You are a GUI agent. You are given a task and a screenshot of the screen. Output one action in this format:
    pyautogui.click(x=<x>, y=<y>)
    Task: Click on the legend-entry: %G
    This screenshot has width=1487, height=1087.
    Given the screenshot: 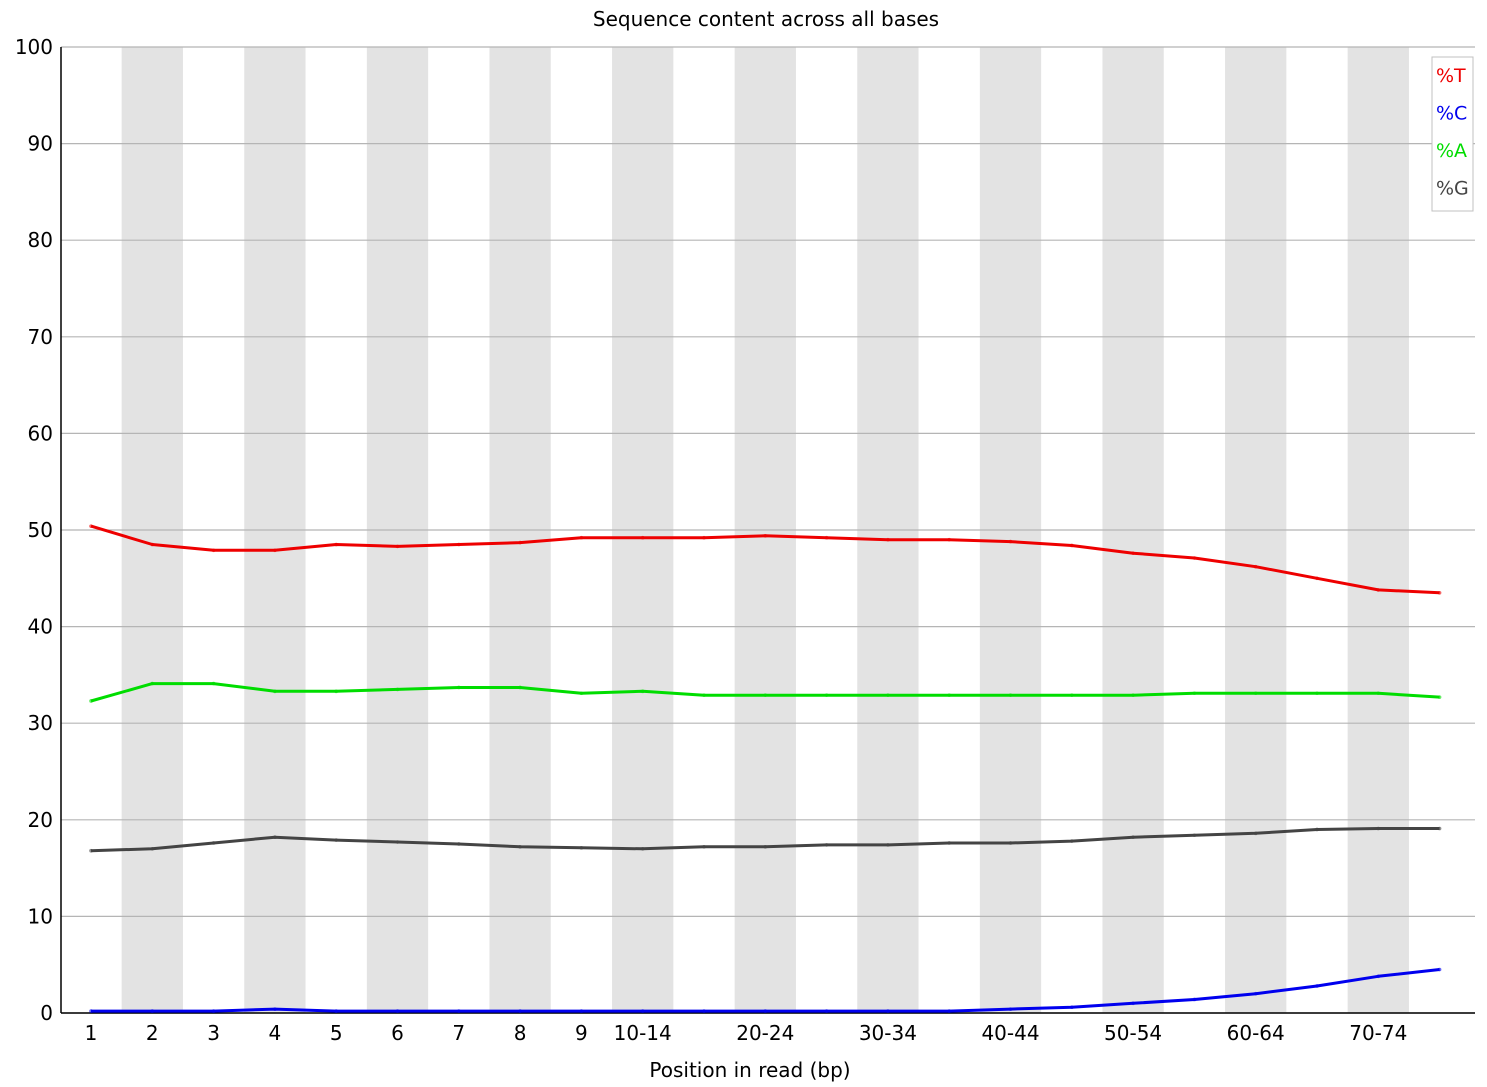 What is the action you would take?
    pyautogui.click(x=1452, y=189)
    